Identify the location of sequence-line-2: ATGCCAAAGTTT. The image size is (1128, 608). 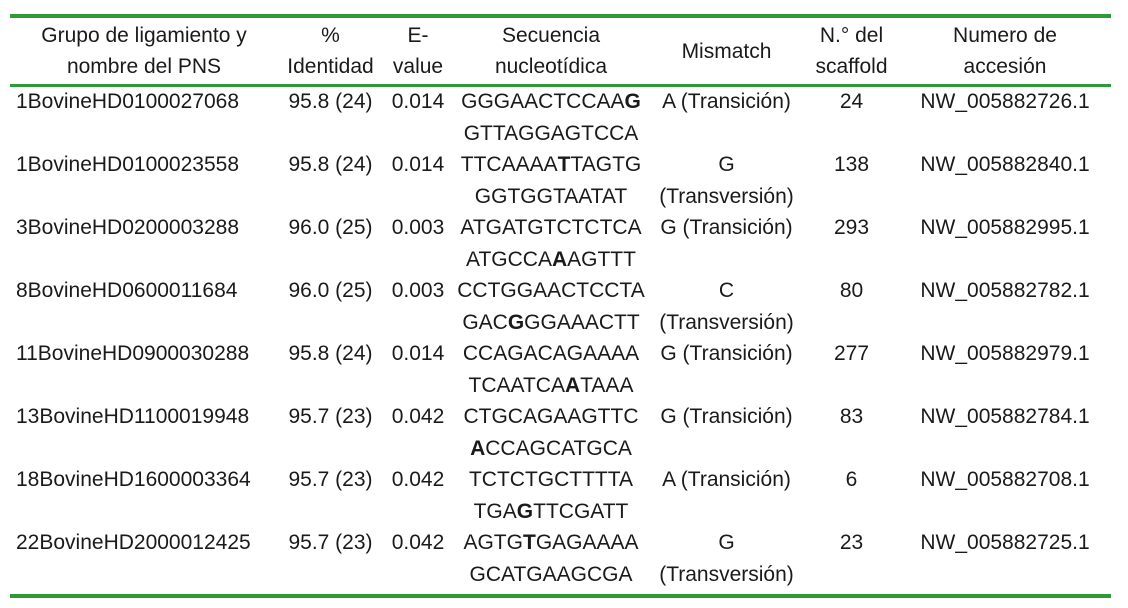
(551, 259).